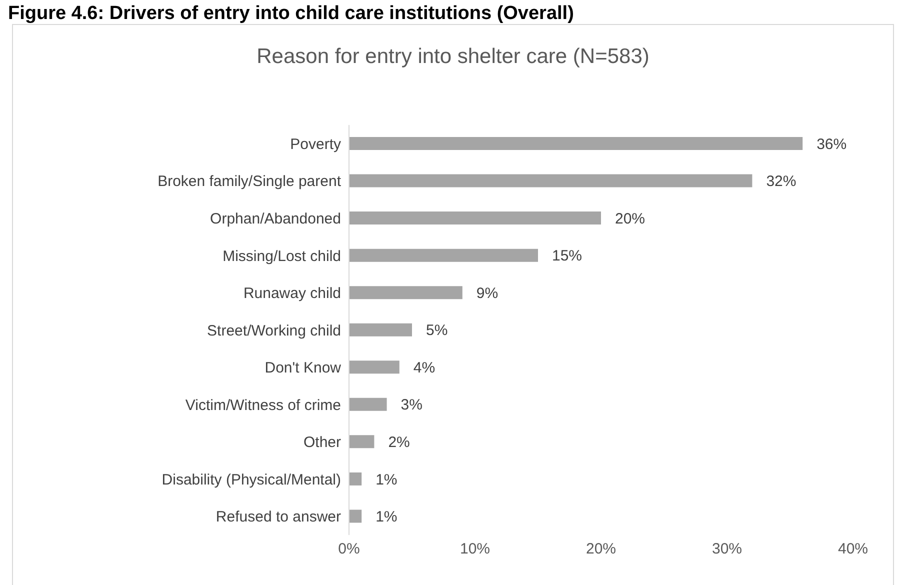 The height and width of the screenshot is (585, 911). Describe the element at coordinates (316, 144) in the screenshot. I see `y-tick-label: Poverty` at that location.